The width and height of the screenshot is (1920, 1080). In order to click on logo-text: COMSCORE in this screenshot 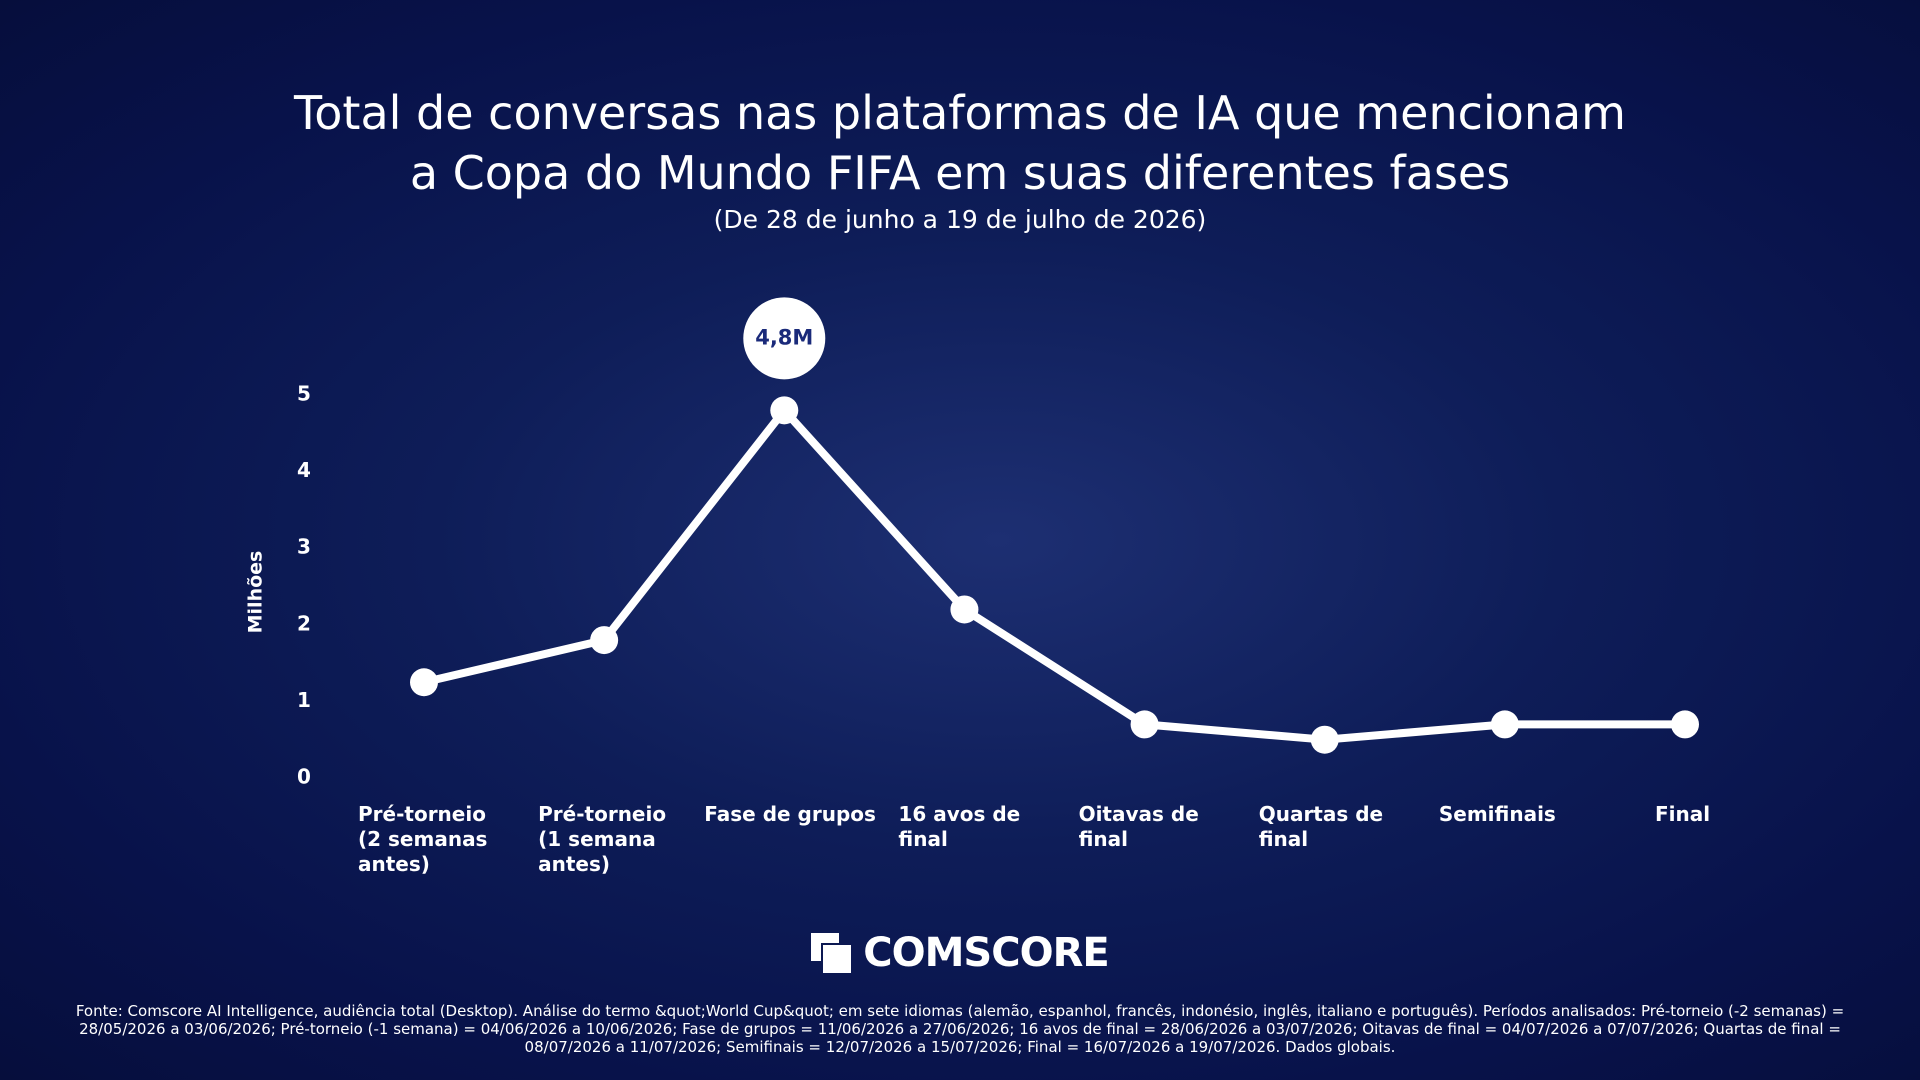, I will do `click(986, 953)`.